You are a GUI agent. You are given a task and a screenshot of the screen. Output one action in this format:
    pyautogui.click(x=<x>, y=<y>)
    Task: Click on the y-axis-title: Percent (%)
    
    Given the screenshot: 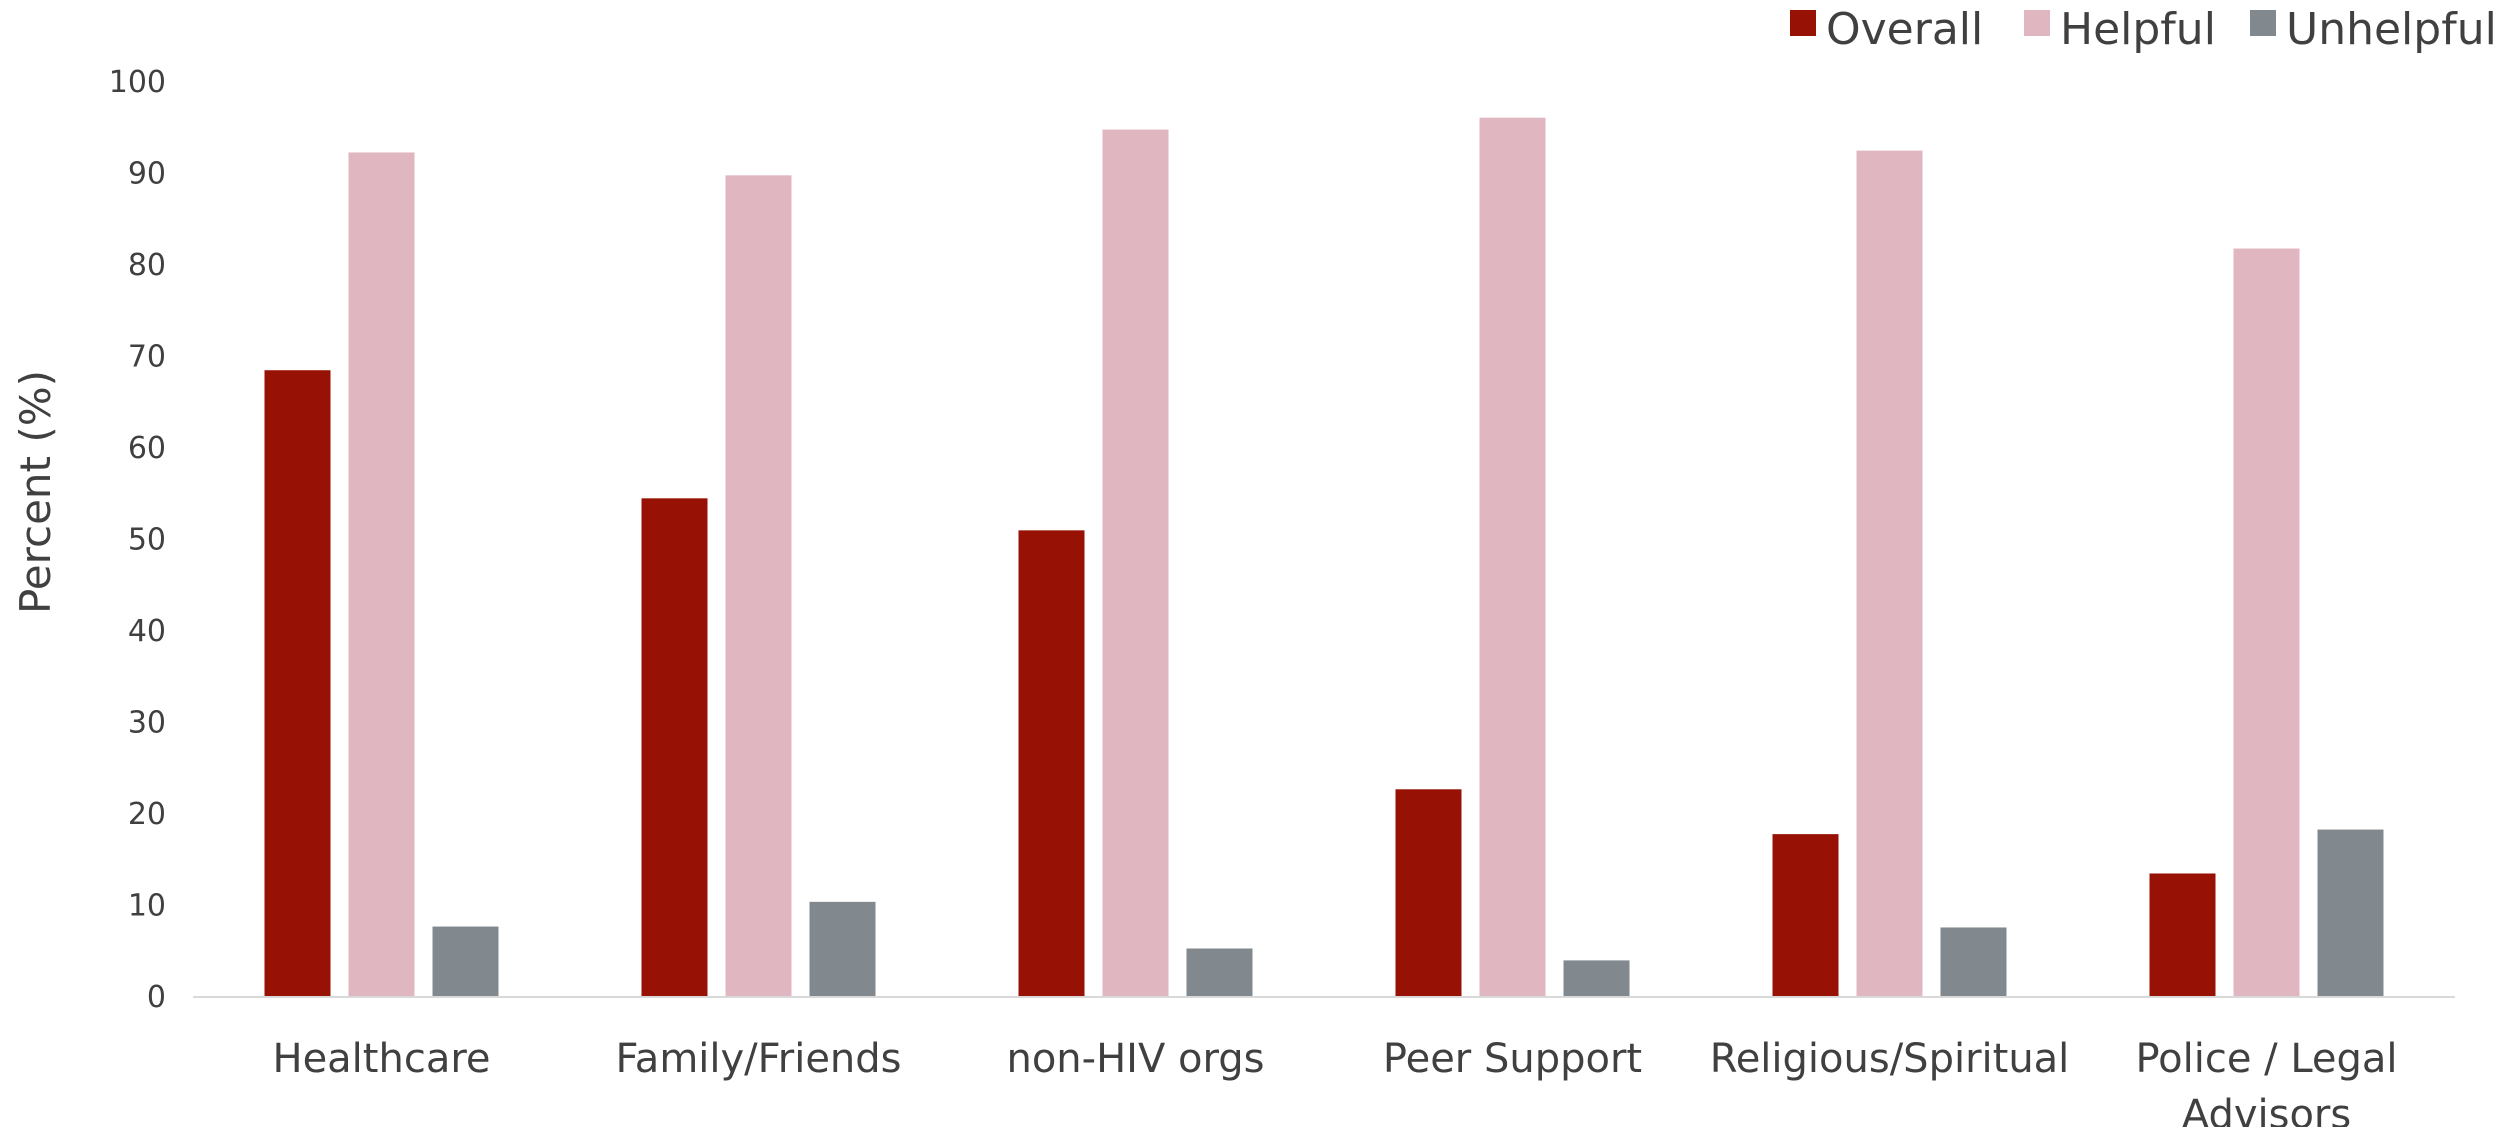 What is the action you would take?
    pyautogui.click(x=35, y=492)
    